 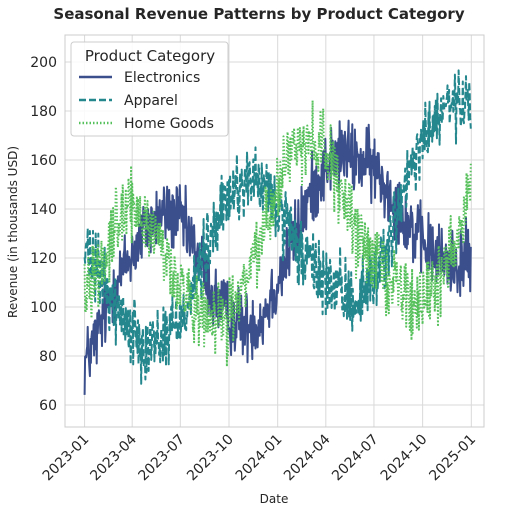 What do you see at coordinates (150, 56) in the screenshot?
I see `legend-title: Product Category` at bounding box center [150, 56].